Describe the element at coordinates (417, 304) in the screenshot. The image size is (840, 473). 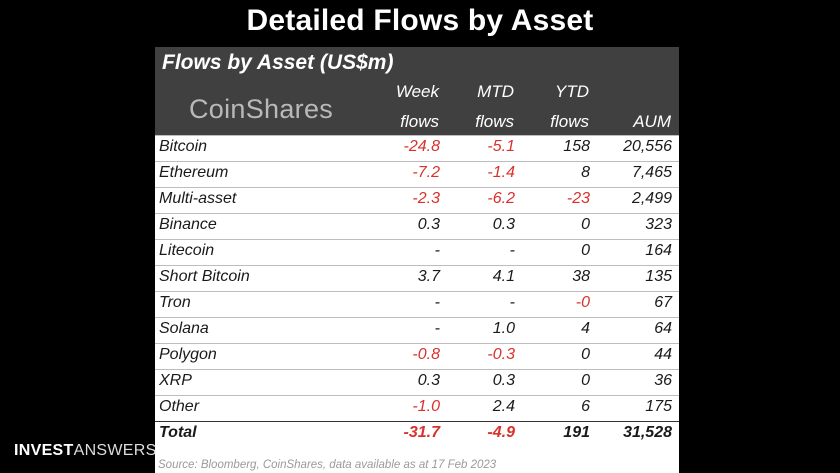
I see `table-row: Tron - - -0 67` at that location.